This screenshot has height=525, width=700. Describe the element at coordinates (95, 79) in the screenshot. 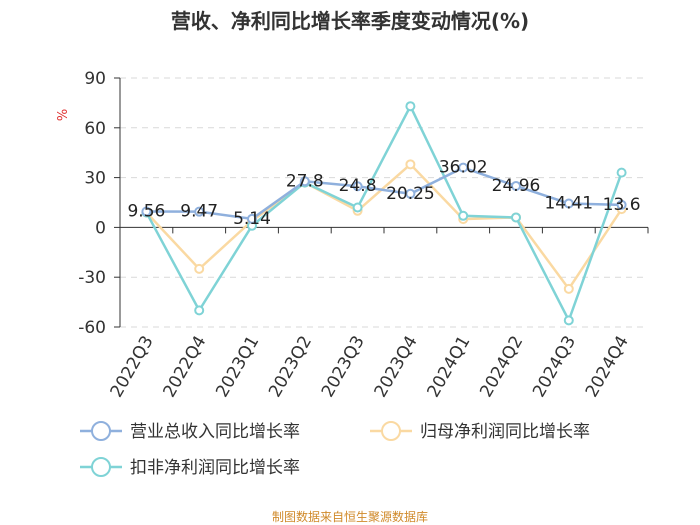

I see `y-tick-label: 90` at that location.